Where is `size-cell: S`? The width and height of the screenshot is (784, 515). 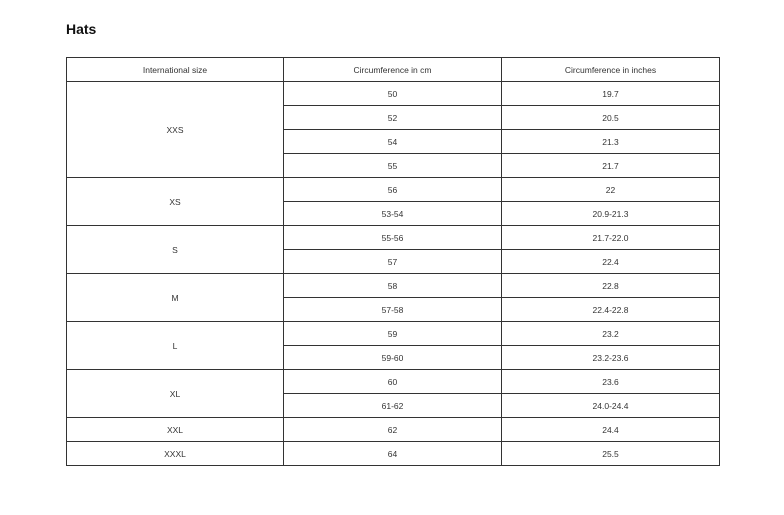
size-cell: S is located at coordinates (175, 249).